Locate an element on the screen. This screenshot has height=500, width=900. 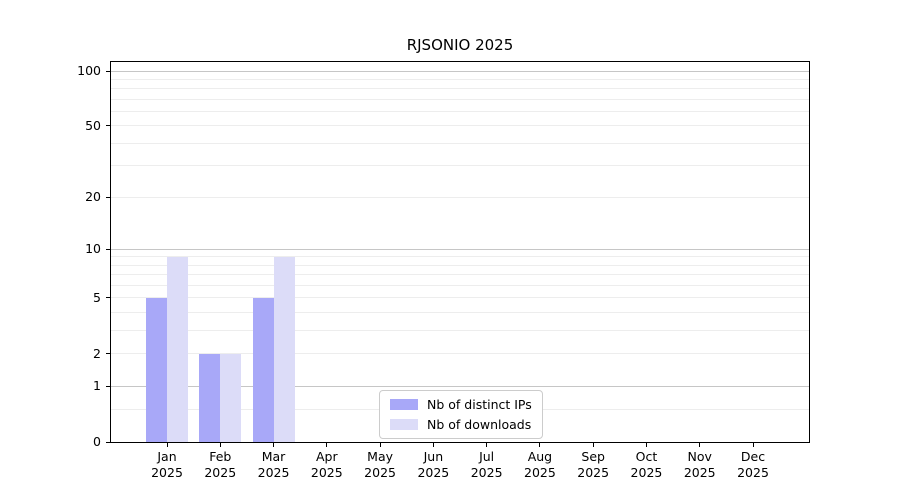
x-tick-label-jul: Jul 2025 is located at coordinates (486, 464).